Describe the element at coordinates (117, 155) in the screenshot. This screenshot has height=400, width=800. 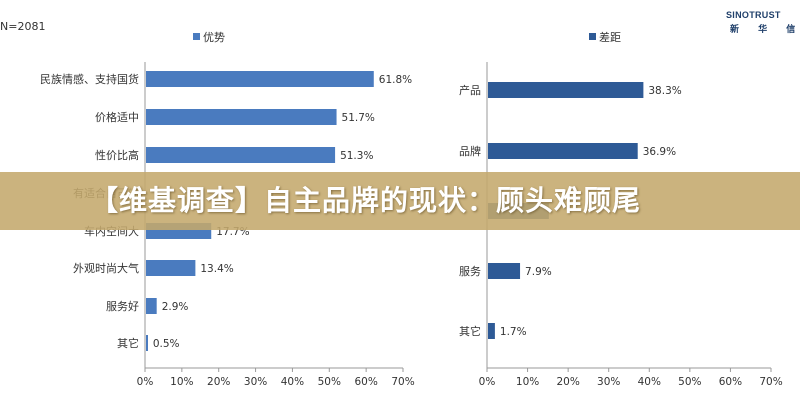
I see `category-label: 性价比高` at that location.